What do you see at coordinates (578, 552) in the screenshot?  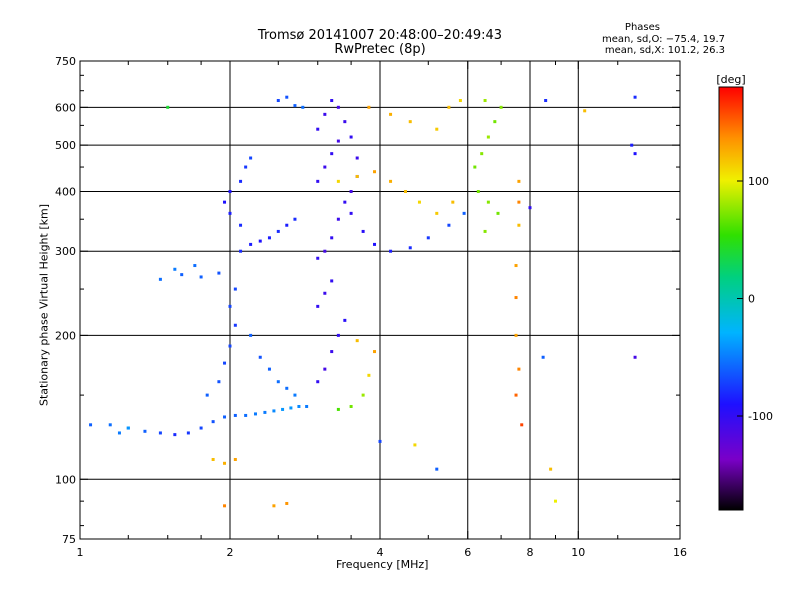 I see `x-tick-label: 10` at bounding box center [578, 552].